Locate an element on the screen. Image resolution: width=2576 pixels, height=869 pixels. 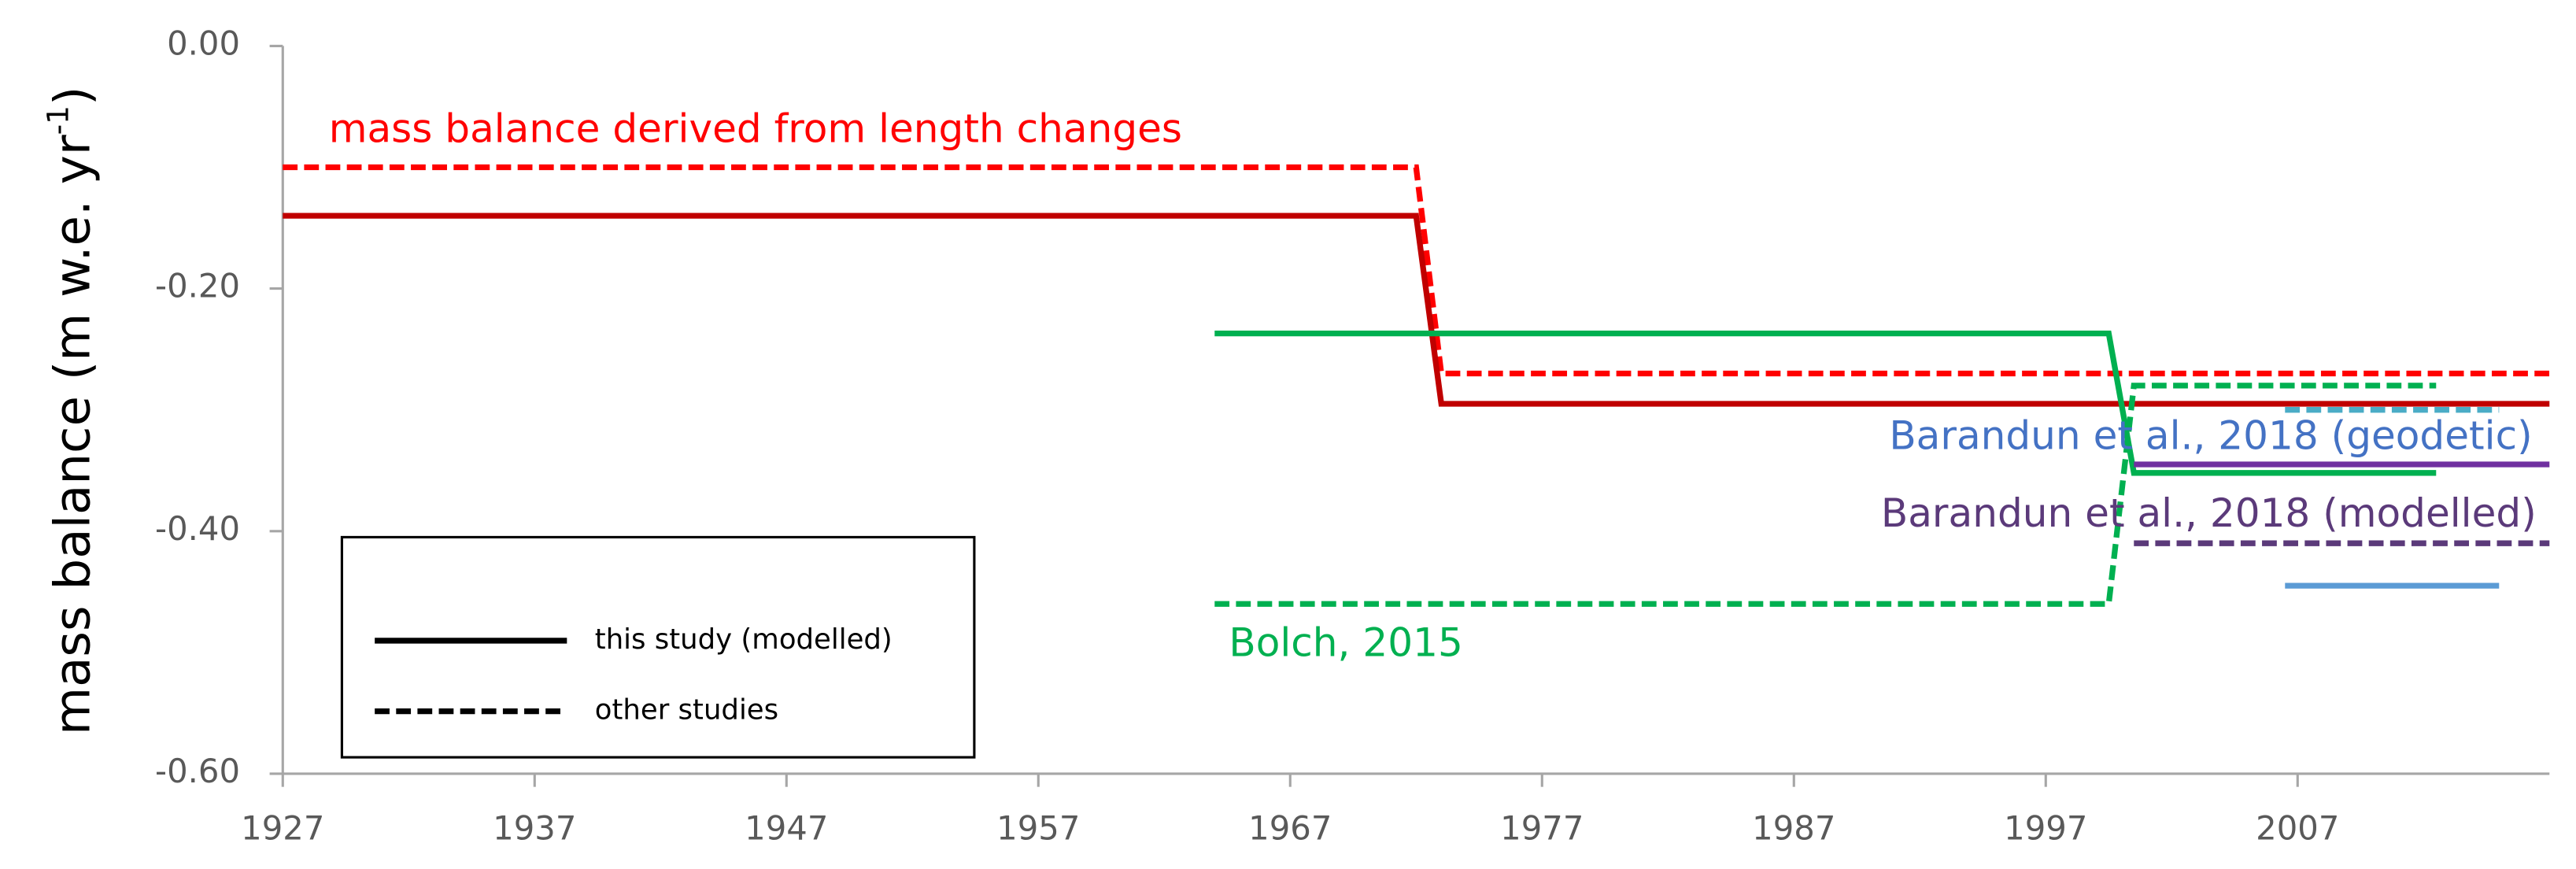
legend-box is located at coordinates (658, 647).